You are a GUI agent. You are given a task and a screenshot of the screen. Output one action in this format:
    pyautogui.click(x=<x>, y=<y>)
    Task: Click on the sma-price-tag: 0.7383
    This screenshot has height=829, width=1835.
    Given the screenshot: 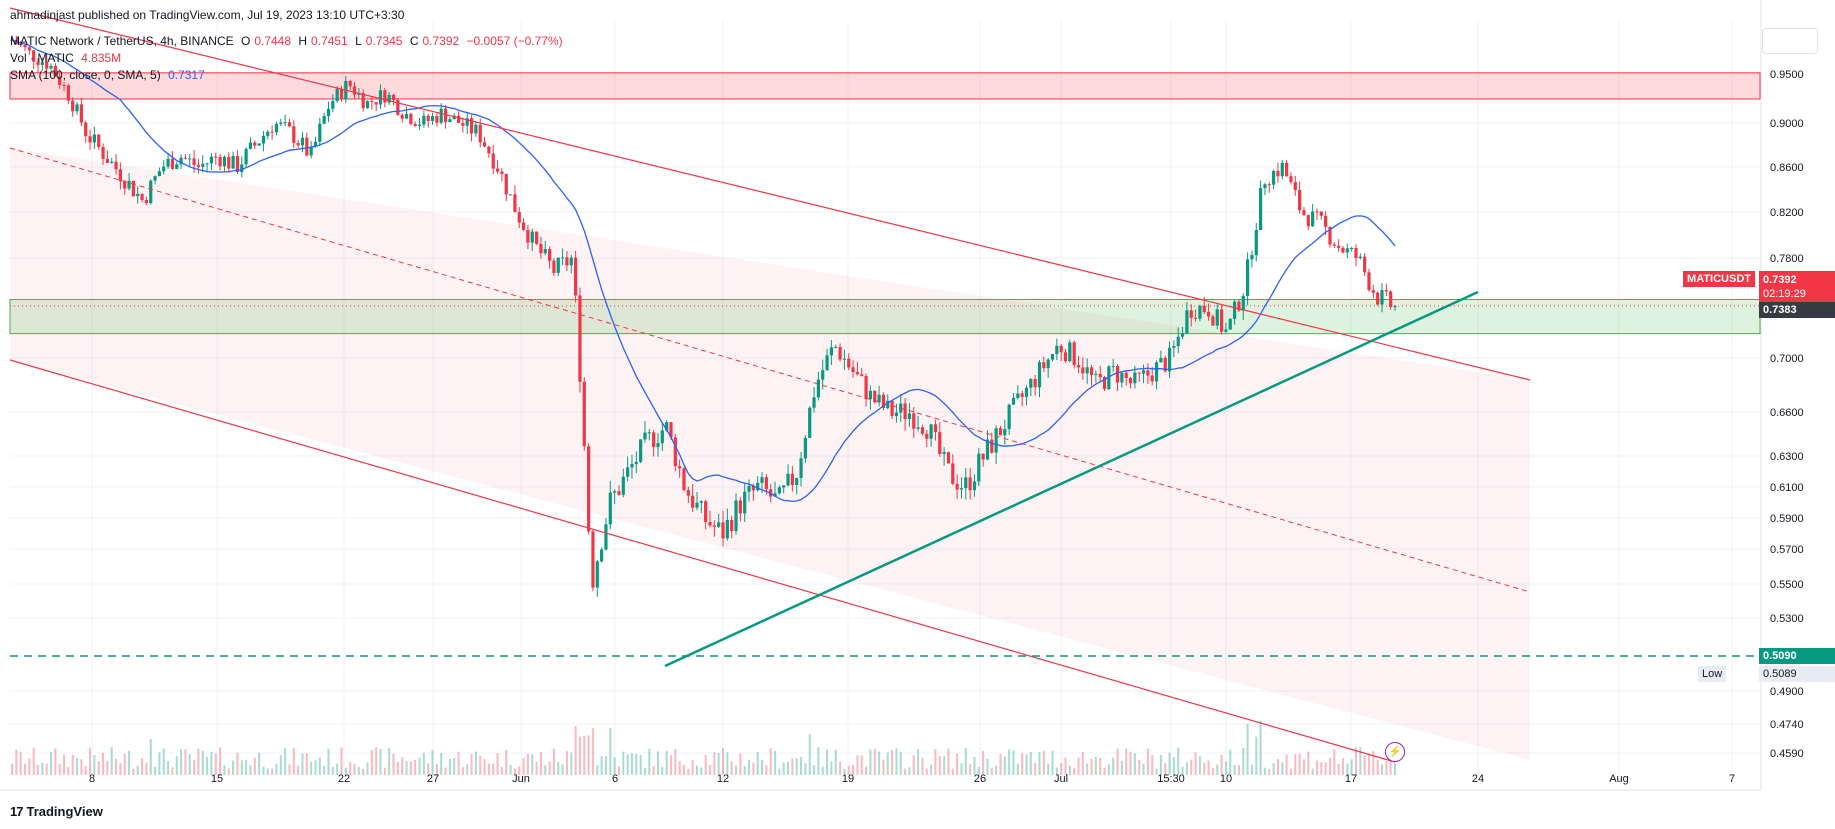 What is the action you would take?
    pyautogui.click(x=1797, y=310)
    